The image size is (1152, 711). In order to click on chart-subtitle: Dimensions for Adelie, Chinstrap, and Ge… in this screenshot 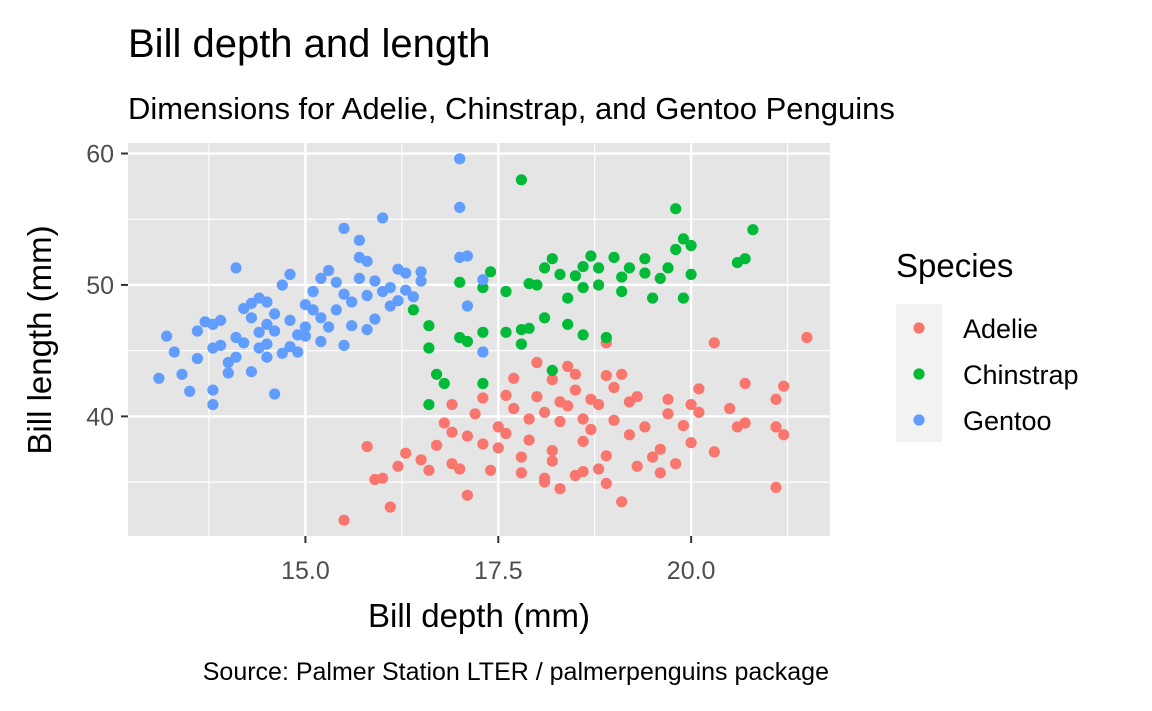, I will do `click(511, 108)`.